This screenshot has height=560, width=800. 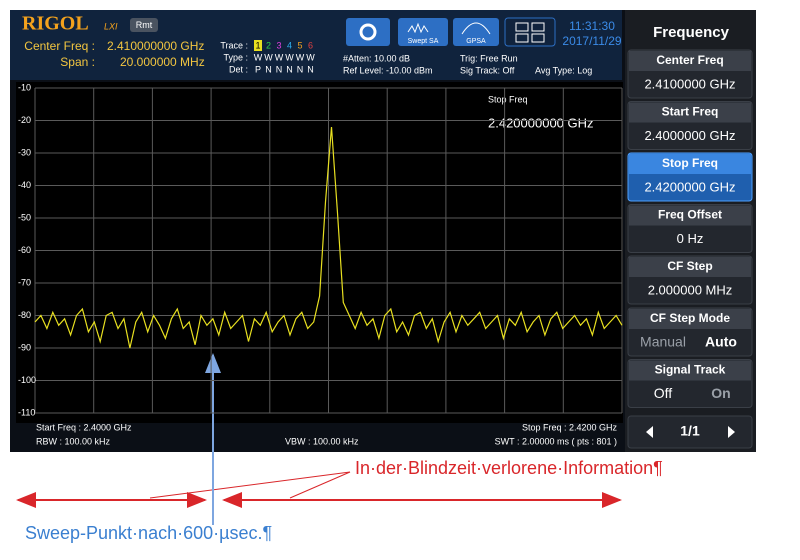 What do you see at coordinates (649, 432) in the screenshot?
I see `prev-page` at bounding box center [649, 432].